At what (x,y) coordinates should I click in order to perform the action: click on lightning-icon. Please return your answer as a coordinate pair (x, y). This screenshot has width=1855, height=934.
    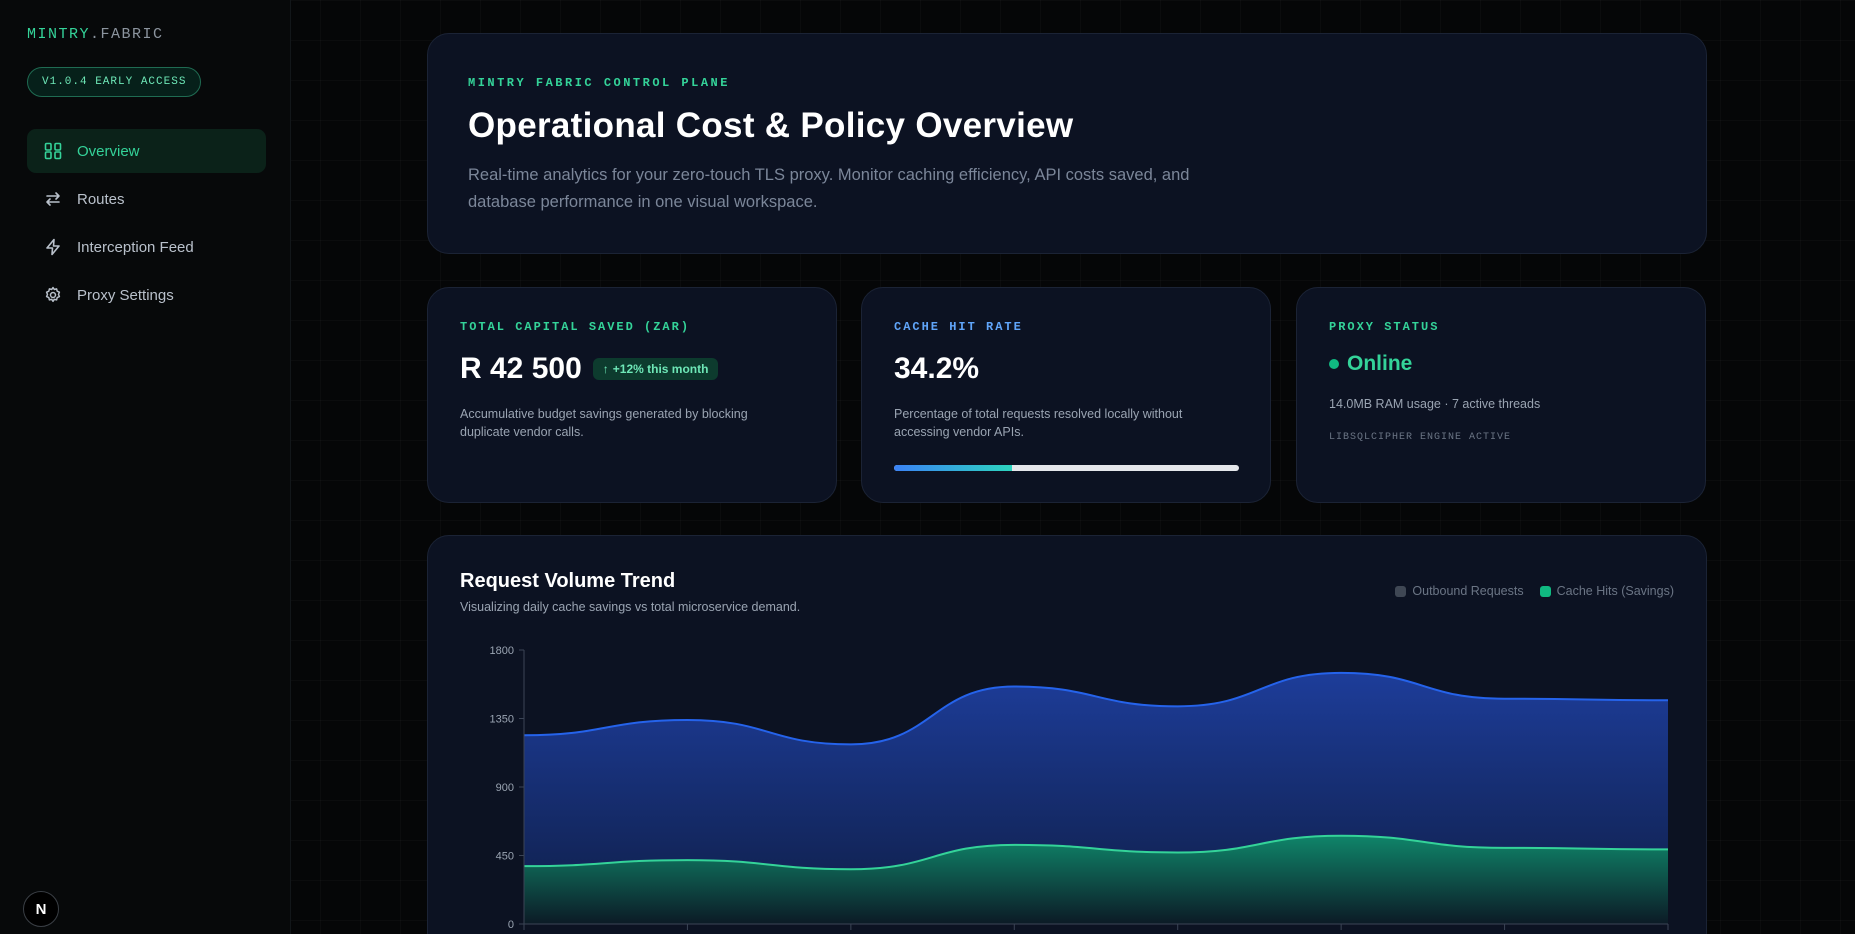
    Looking at the image, I should click on (53, 247).